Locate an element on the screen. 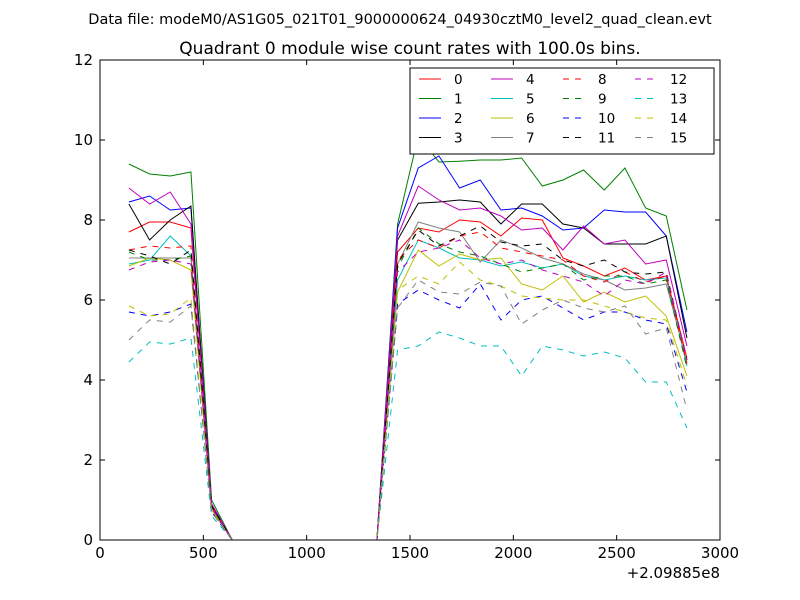 This screenshot has height=600, width=800. x-tick-label: 3000 is located at coordinates (720, 553).